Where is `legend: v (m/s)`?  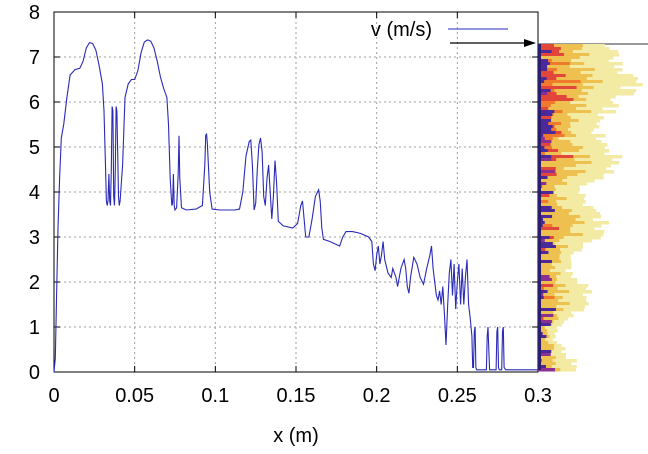 legend: v (m/s) is located at coordinates (439, 30).